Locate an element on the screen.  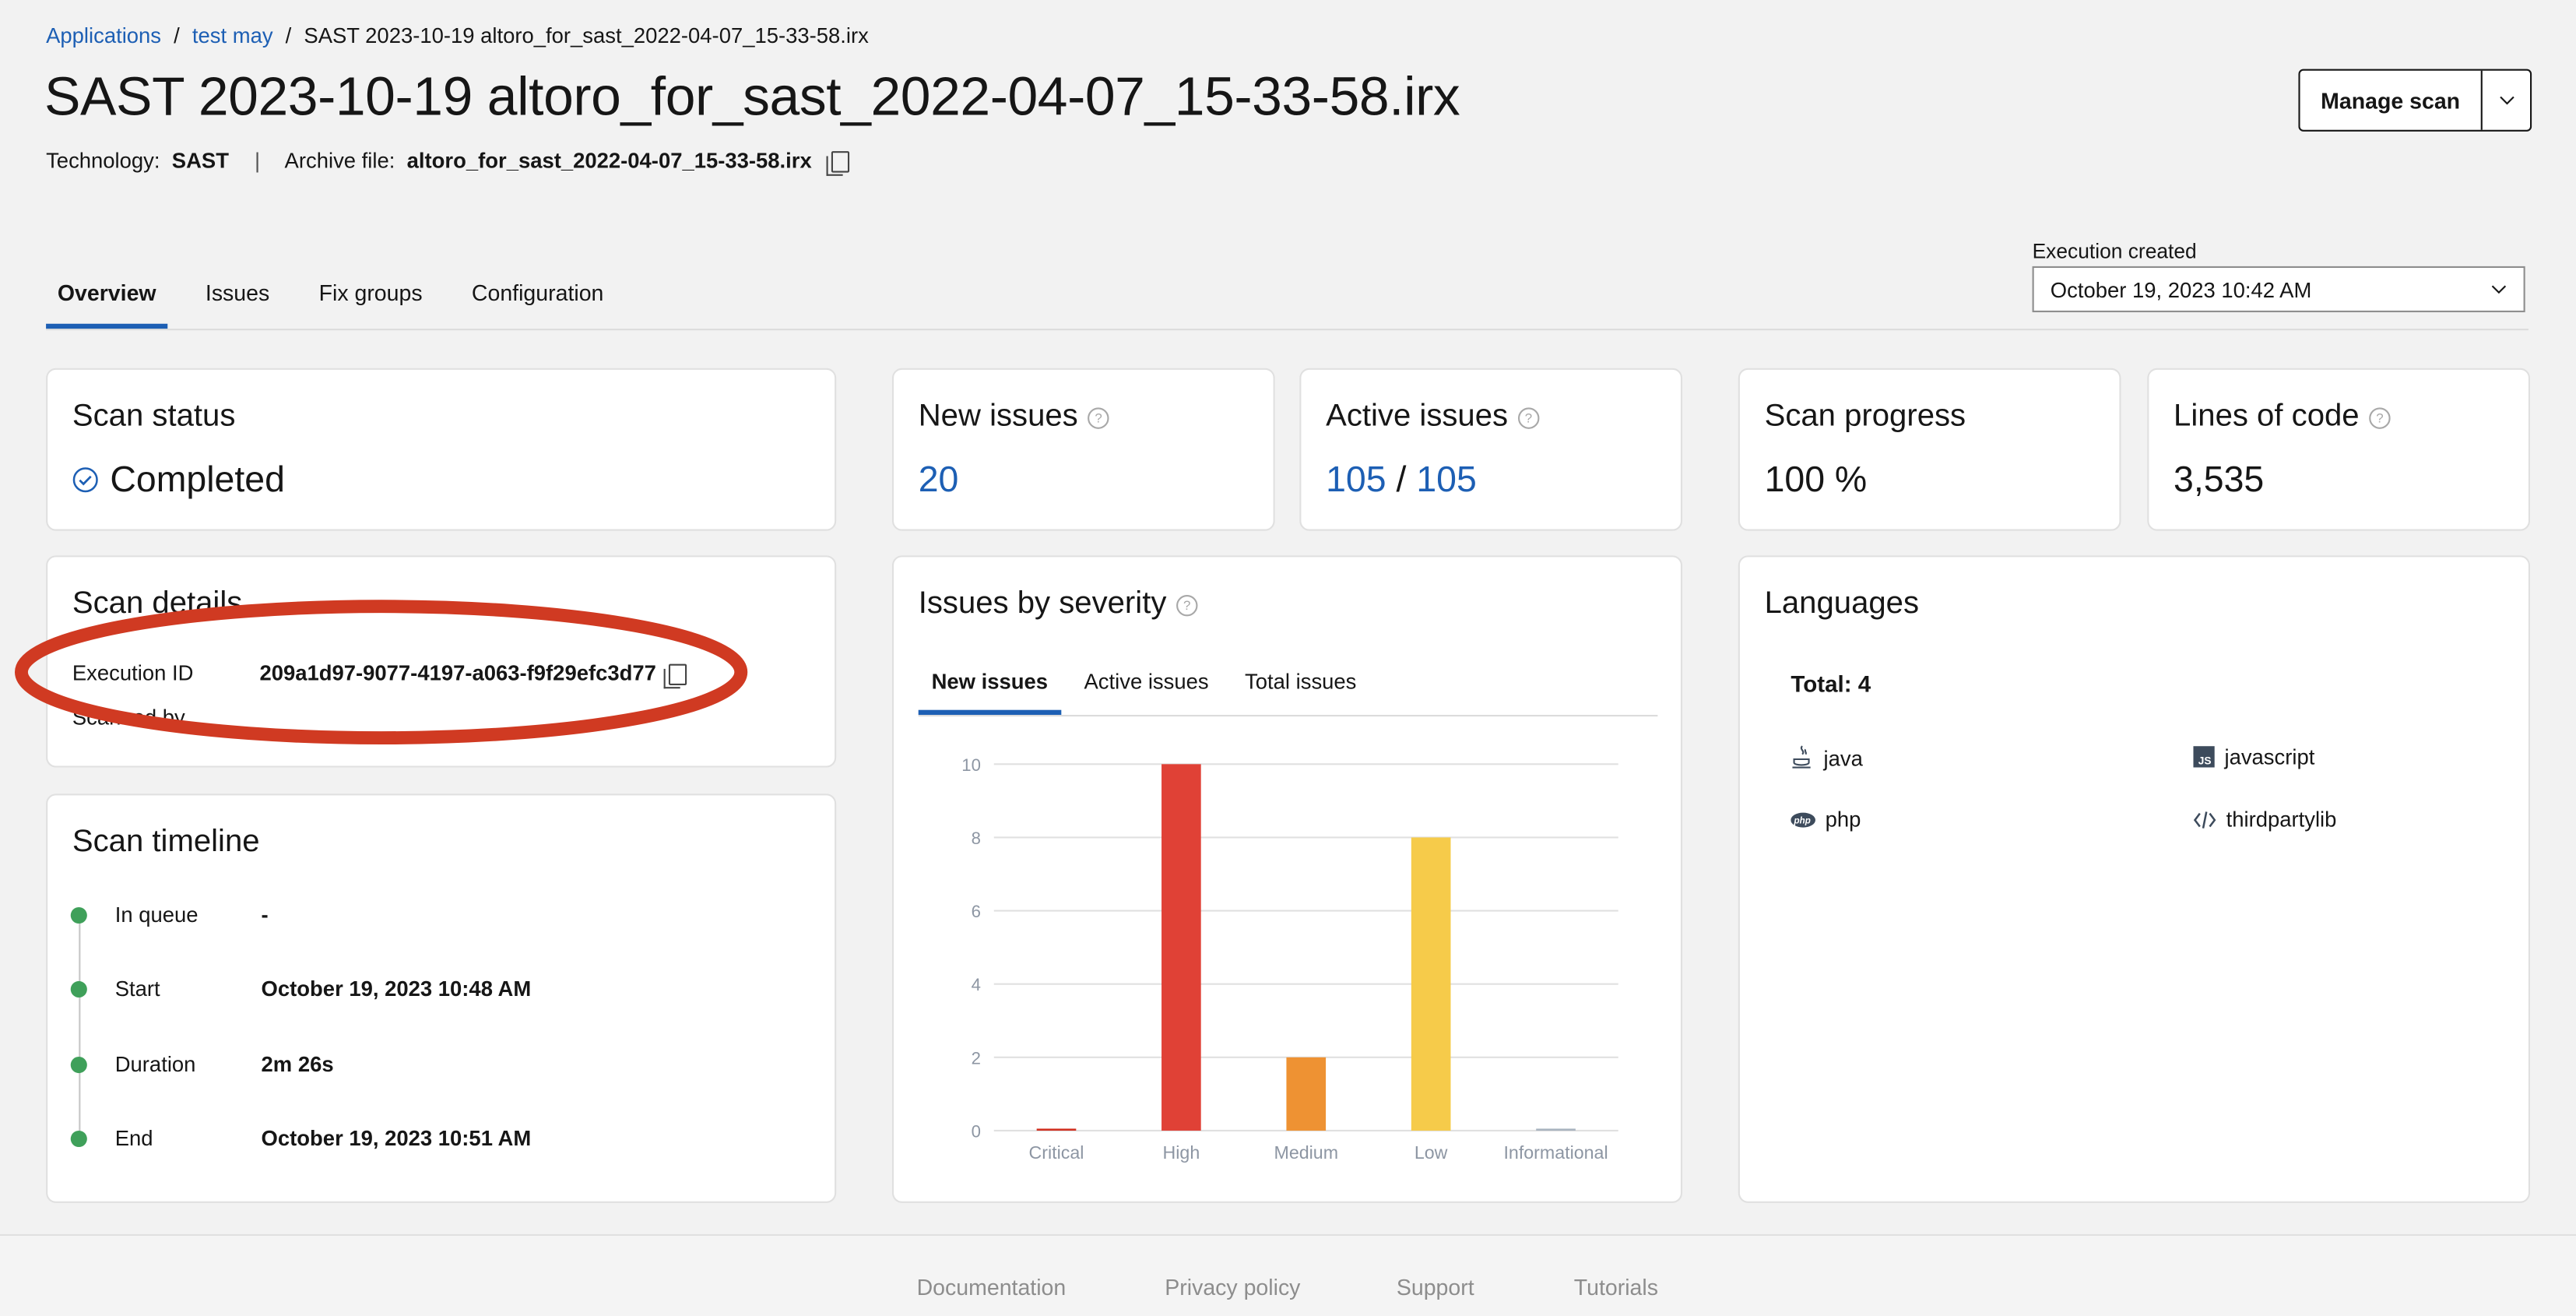
annotation-ellipse is located at coordinates (381, 672).